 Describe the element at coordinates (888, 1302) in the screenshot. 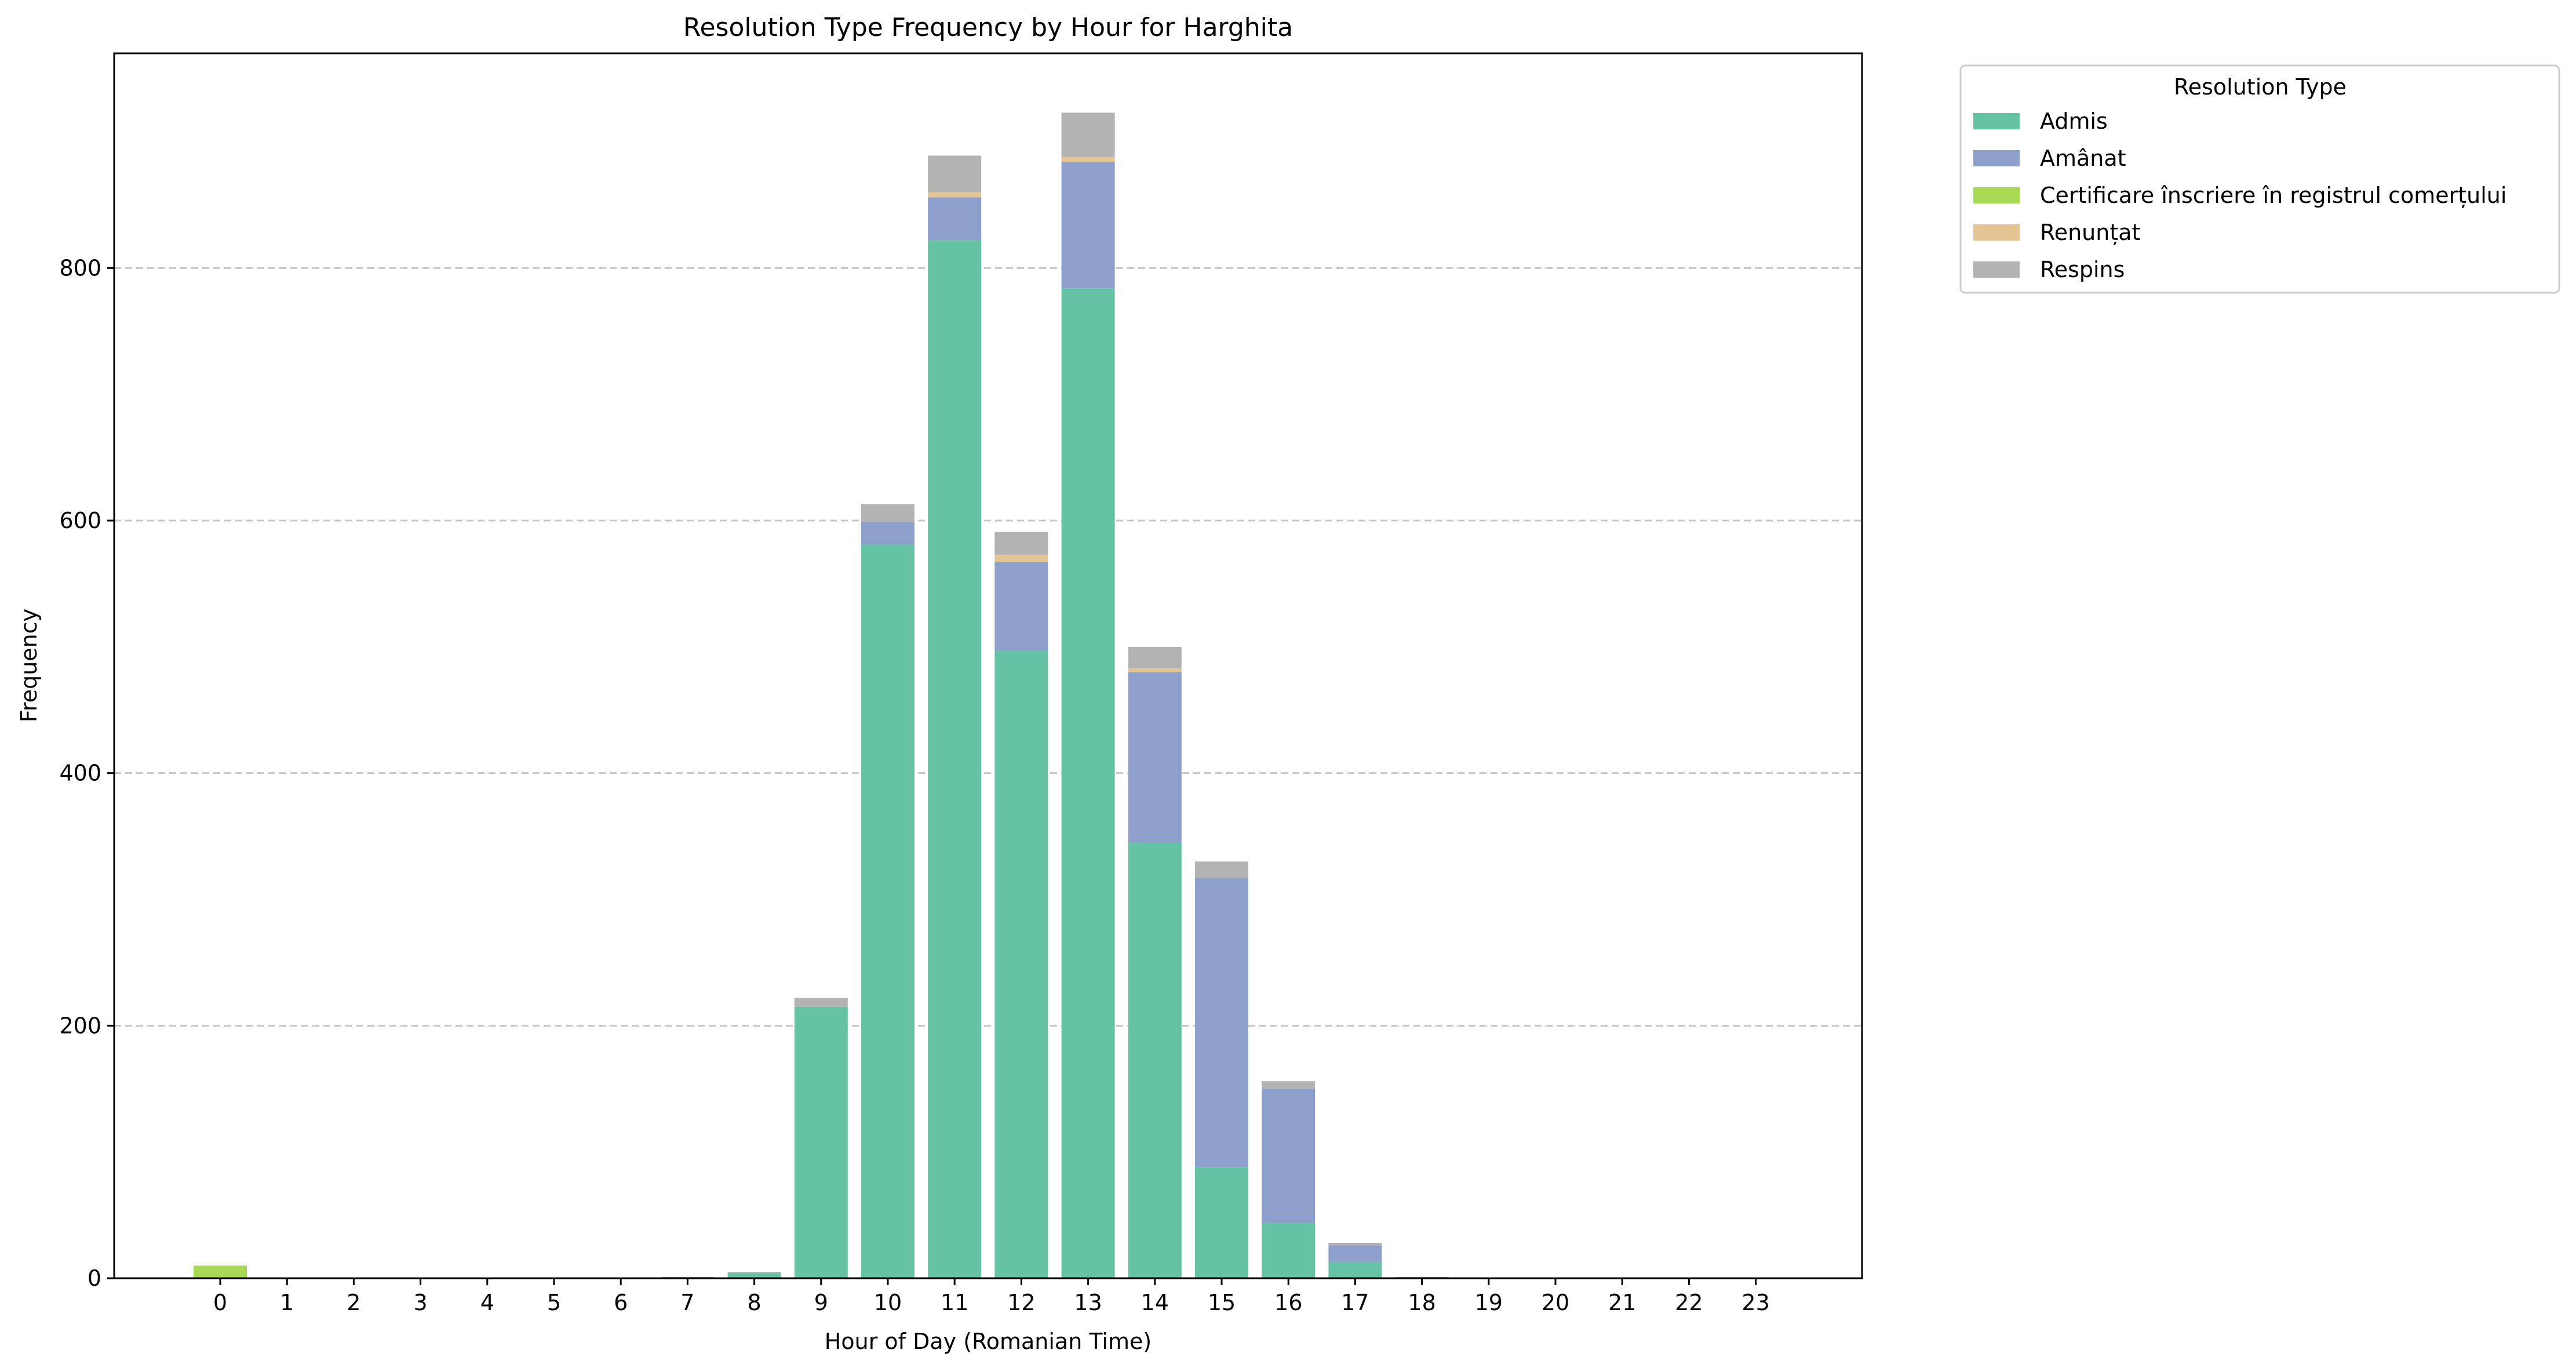

I see `x-tick-label: 10` at that location.